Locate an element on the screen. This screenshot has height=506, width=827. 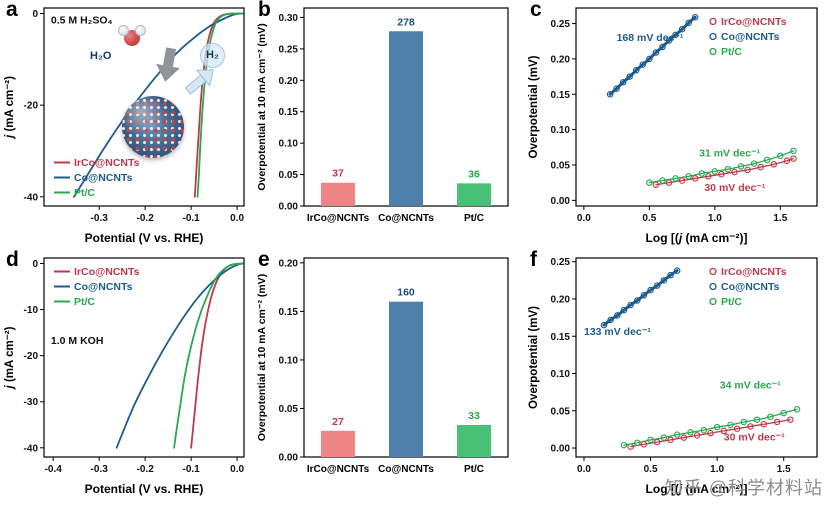
bar-value-label: 160 is located at coordinates (406, 293).